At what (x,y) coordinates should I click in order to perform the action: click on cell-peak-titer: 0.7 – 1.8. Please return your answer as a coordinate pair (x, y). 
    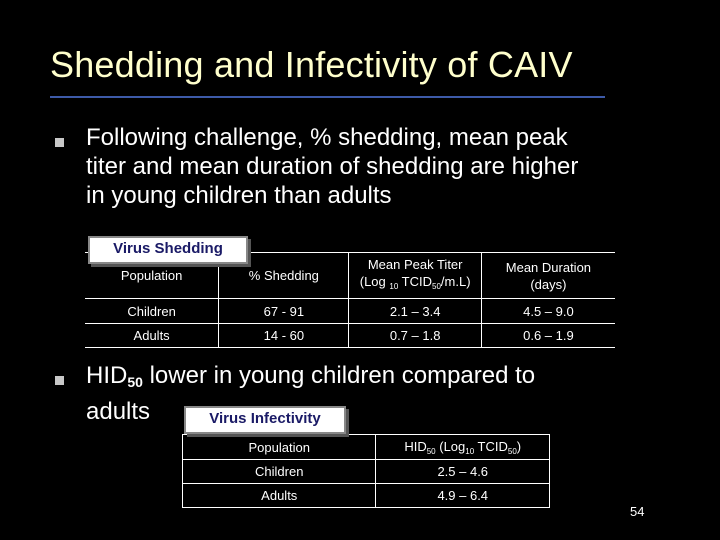
    Looking at the image, I should click on (415, 335).